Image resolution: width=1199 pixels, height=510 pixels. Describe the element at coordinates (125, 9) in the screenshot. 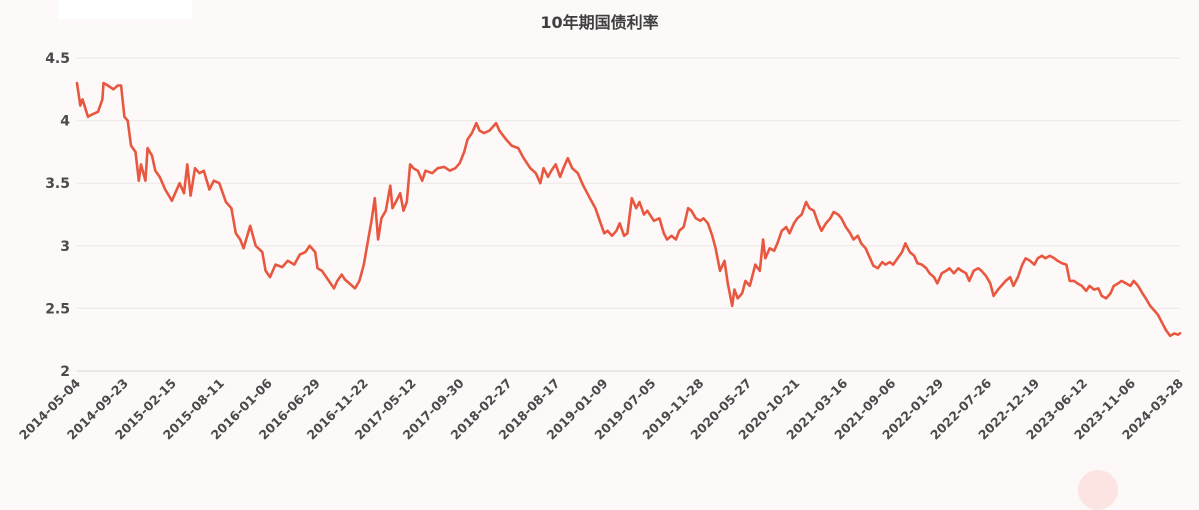

I see `corner-box` at that location.